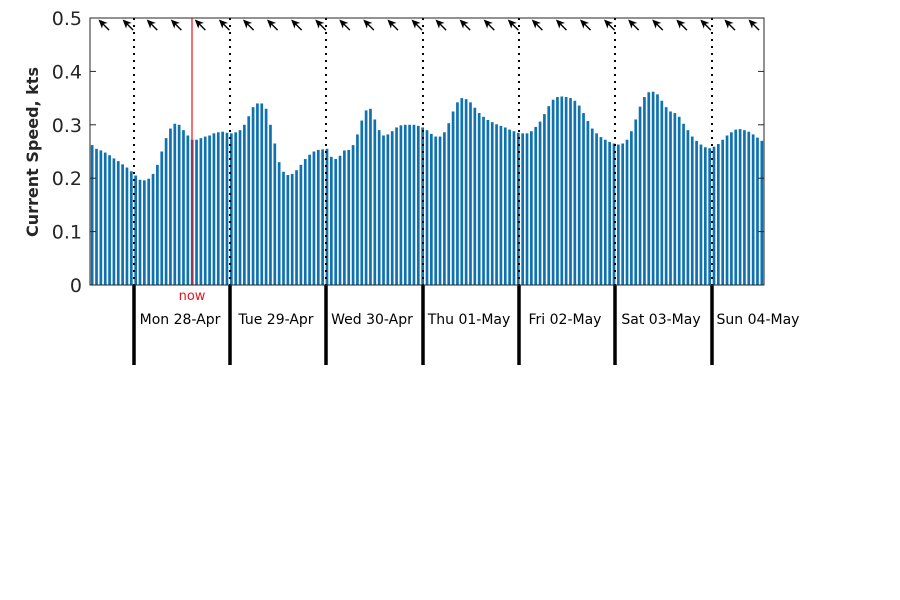 This screenshot has height=600, width=900. I want to click on day-label: Sun 04-May, so click(758, 320).